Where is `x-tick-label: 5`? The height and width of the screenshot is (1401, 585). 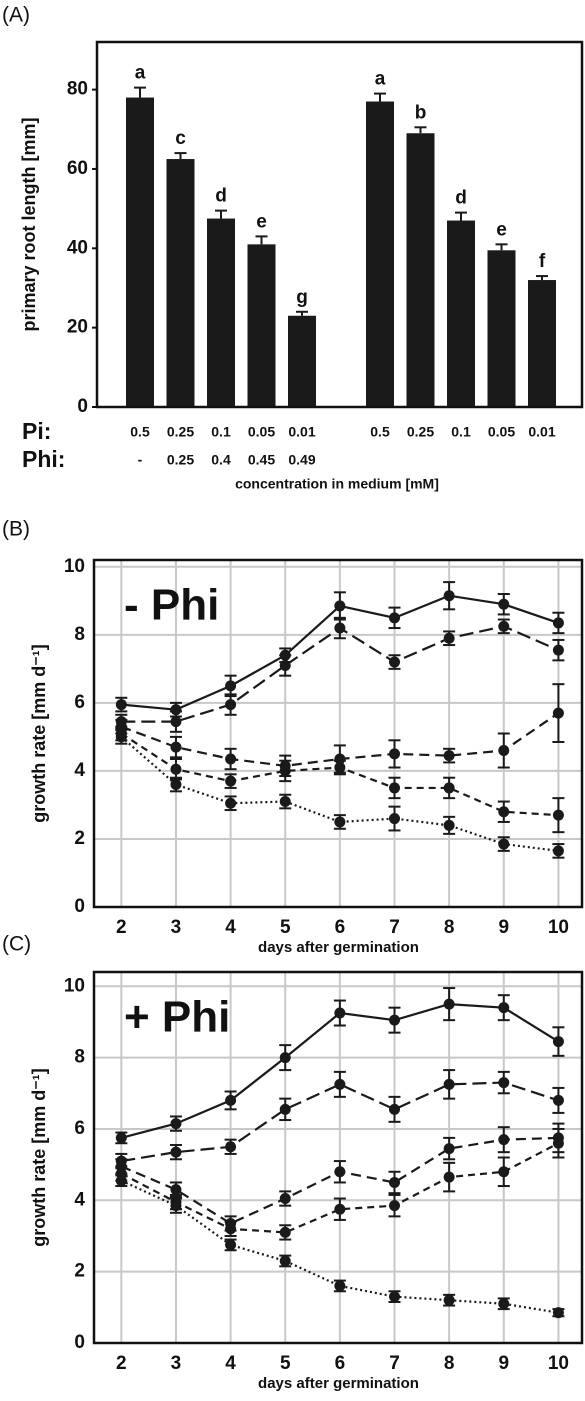
x-tick-label: 5 is located at coordinates (285, 927).